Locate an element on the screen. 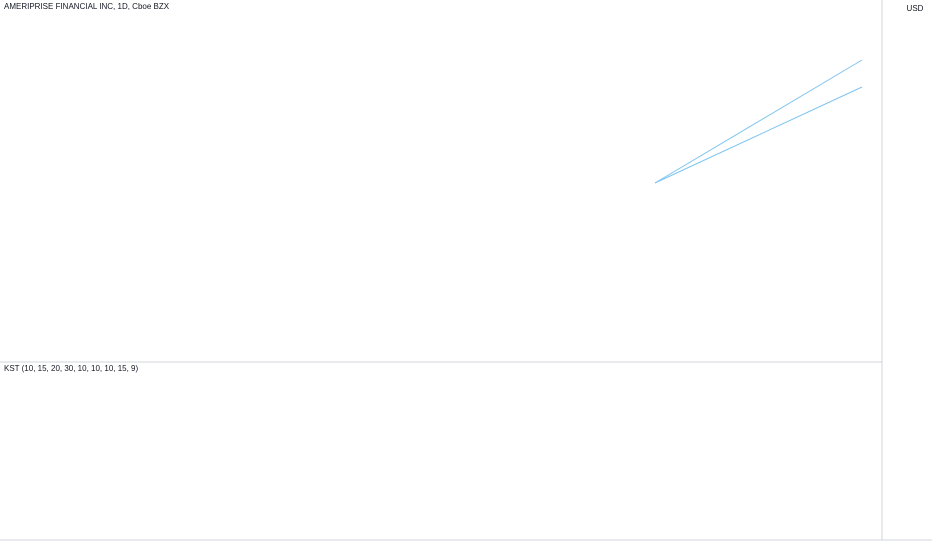 The image size is (932, 550). indicator-title: KST (10, 15, 20, 30, 10, 10, 10, 15, 9) is located at coordinates (71, 368).